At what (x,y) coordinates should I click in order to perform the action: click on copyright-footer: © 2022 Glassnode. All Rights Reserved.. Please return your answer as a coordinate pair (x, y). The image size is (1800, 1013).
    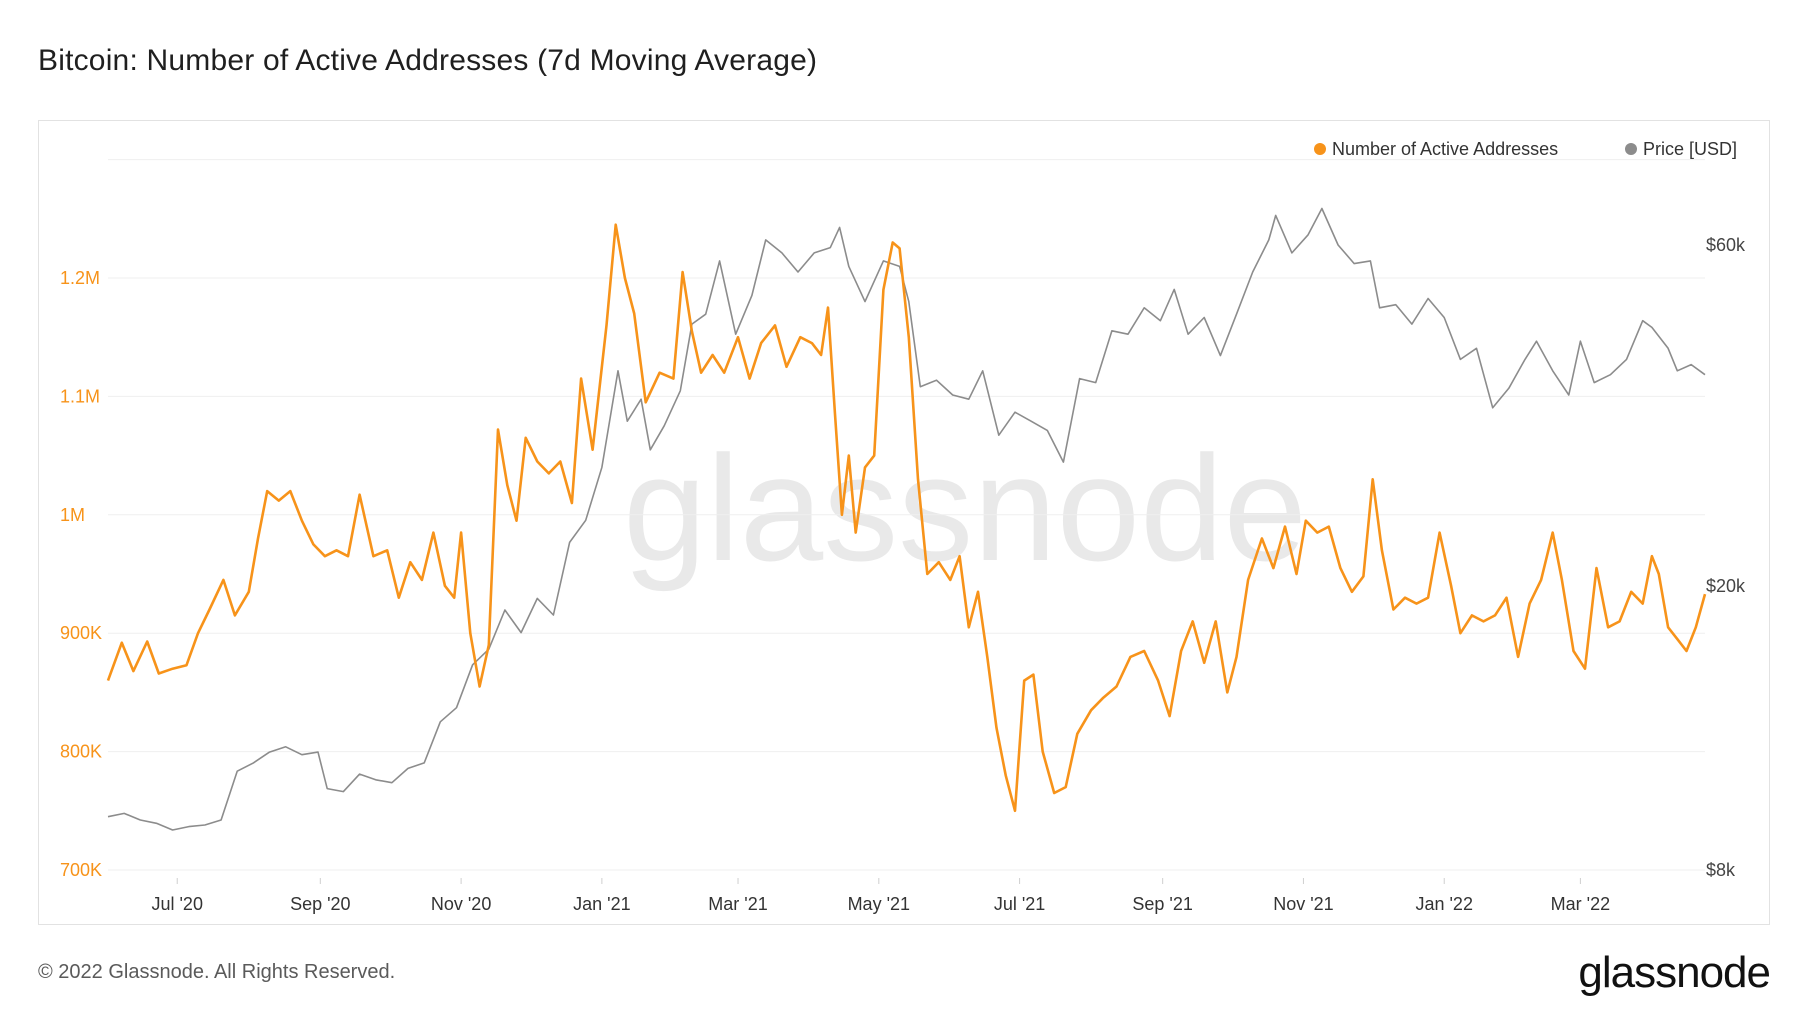
    Looking at the image, I should click on (217, 972).